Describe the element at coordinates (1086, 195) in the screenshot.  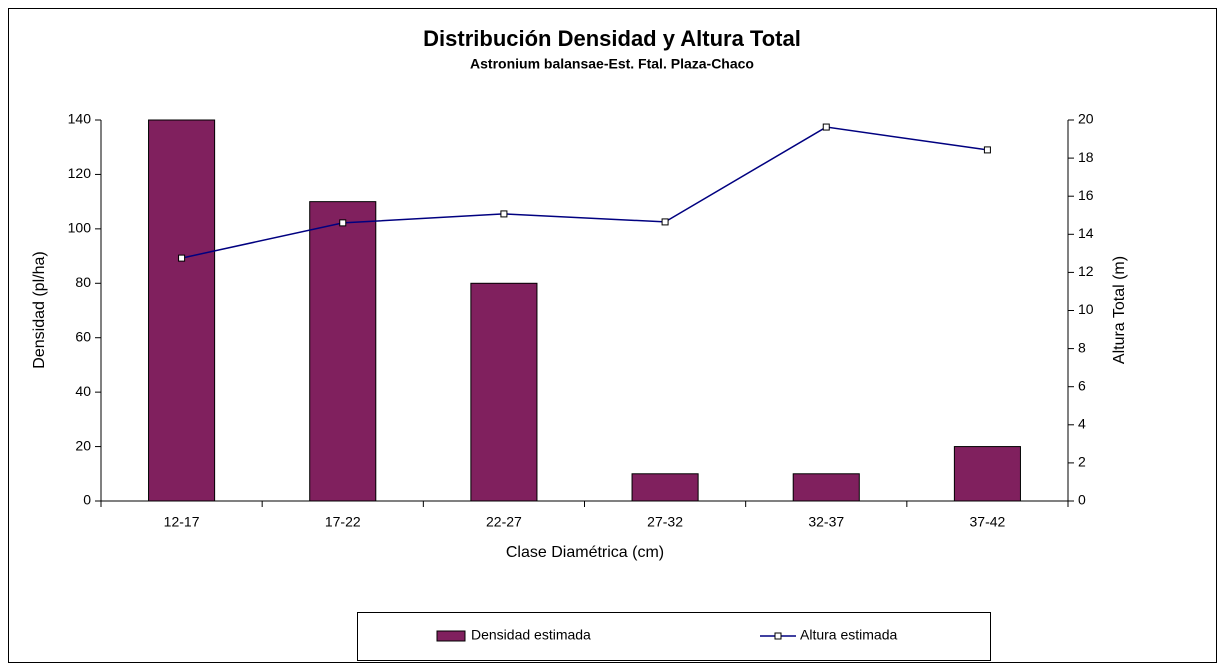
I see `y2-tick-label: 16` at that location.